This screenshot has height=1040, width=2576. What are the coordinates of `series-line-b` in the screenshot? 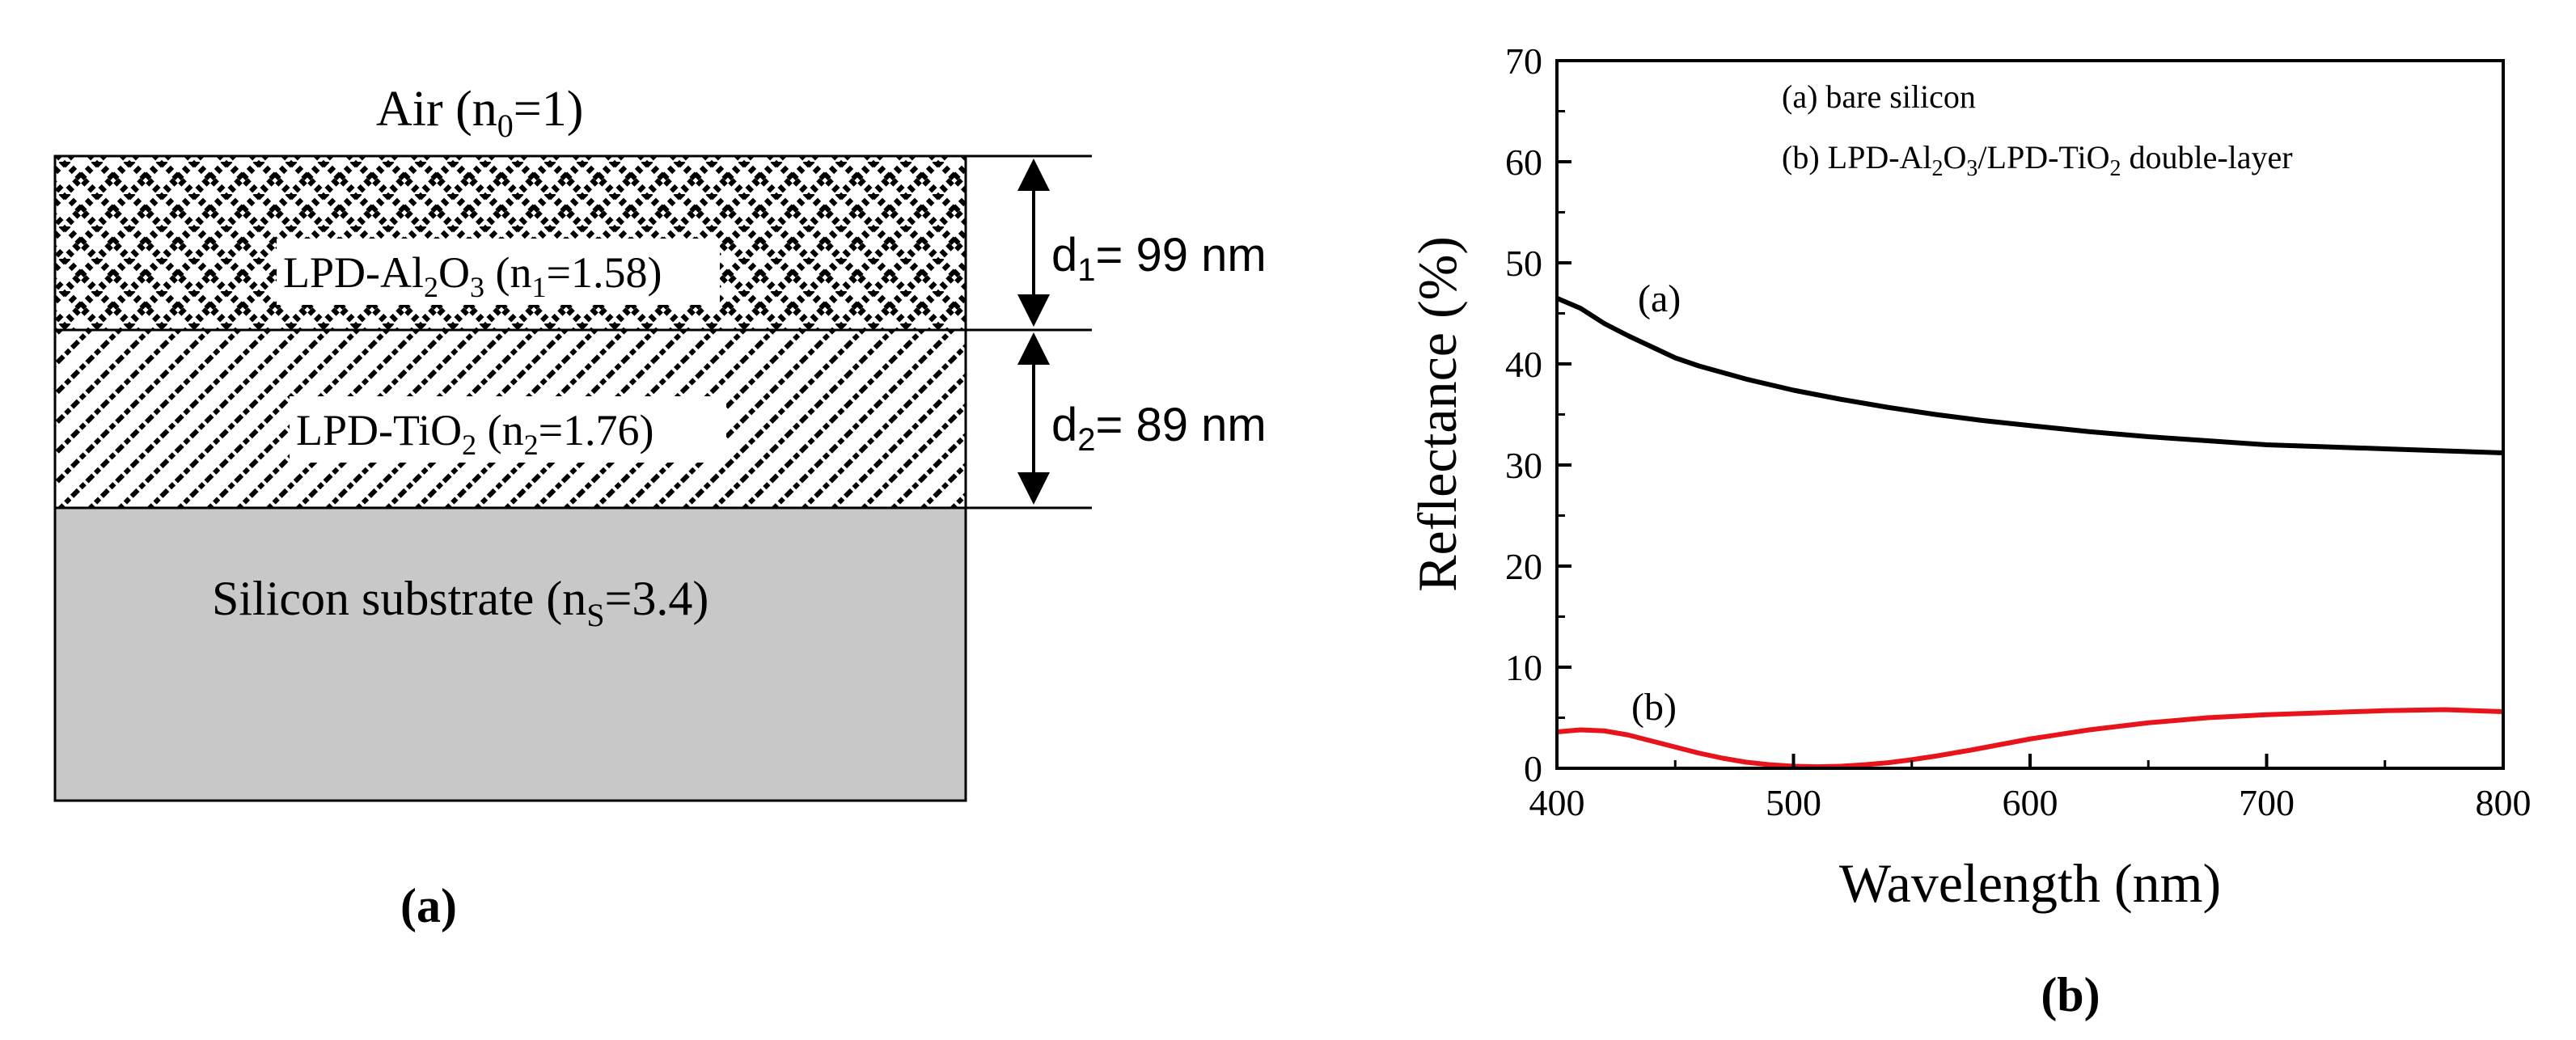 It's located at (2030, 738).